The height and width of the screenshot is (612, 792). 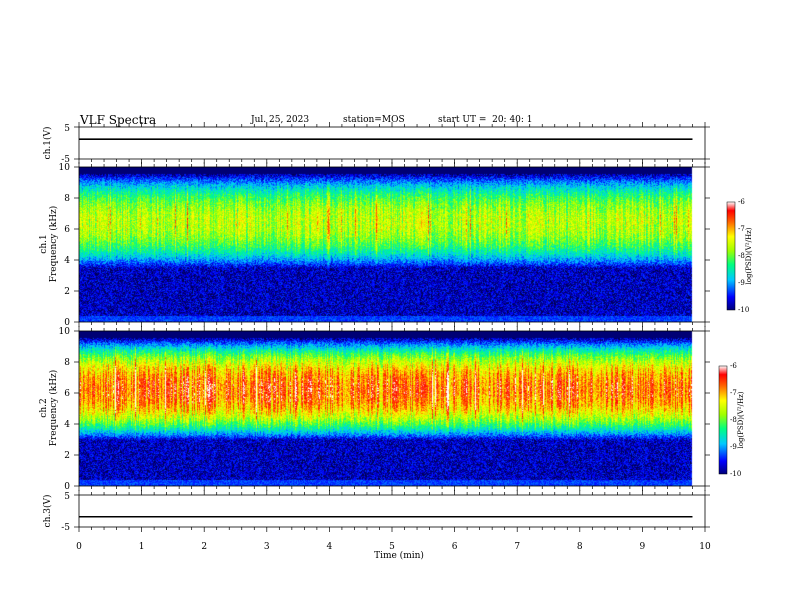 I want to click on ch3-voltage-panel: 5 -5 ch.3(V) 0 1 2 3 4 5 6 7 8 9 10 Time (min), so click(x=376, y=525).